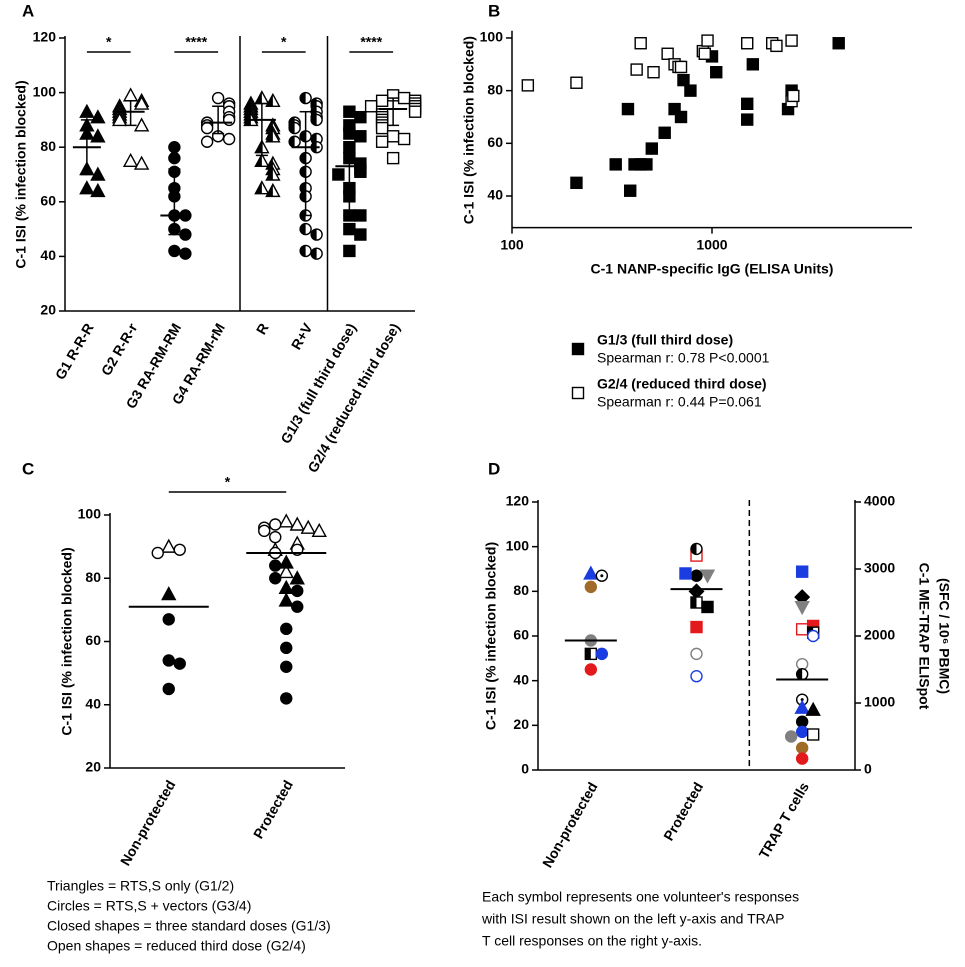  I want to click on legend-label: G2/4 (reduced third dose), so click(682, 384).